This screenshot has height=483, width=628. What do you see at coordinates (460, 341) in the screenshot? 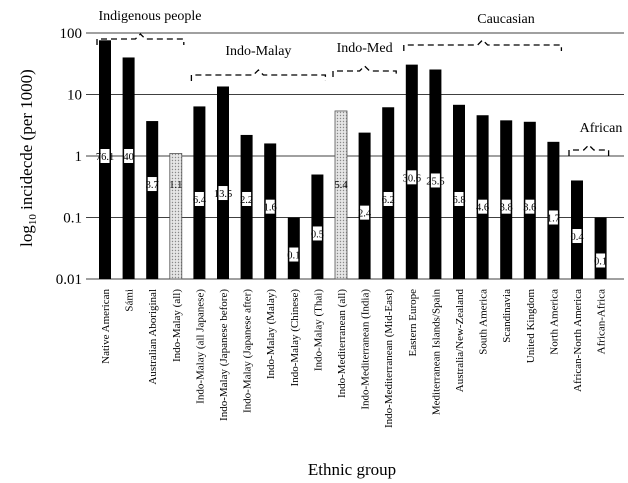
I see `category-label: Australia/New-Zealand` at bounding box center [460, 341].